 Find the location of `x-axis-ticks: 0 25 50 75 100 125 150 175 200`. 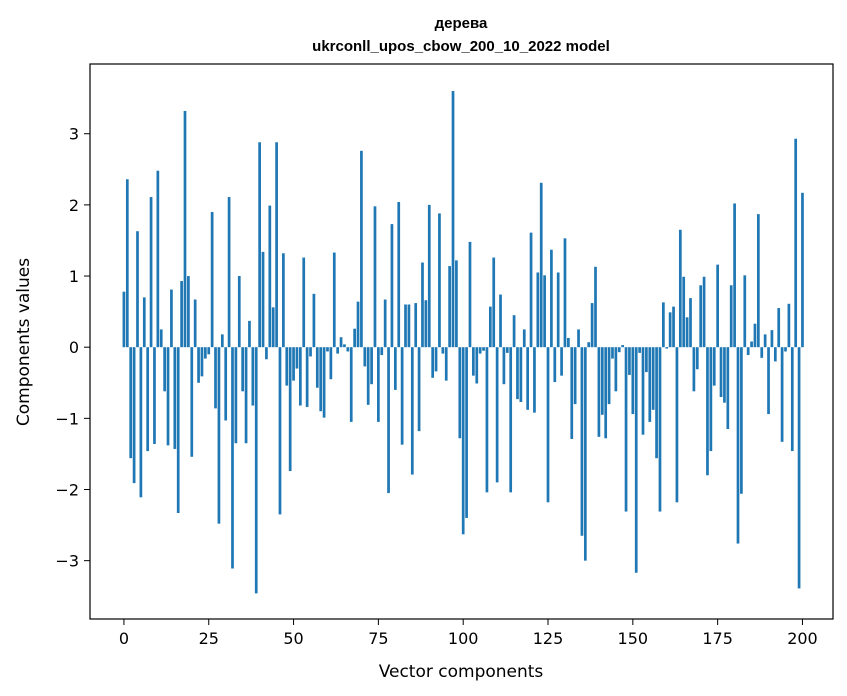

x-axis-ticks: 0 25 50 75 100 125 150 175 200 is located at coordinates (468, 633).